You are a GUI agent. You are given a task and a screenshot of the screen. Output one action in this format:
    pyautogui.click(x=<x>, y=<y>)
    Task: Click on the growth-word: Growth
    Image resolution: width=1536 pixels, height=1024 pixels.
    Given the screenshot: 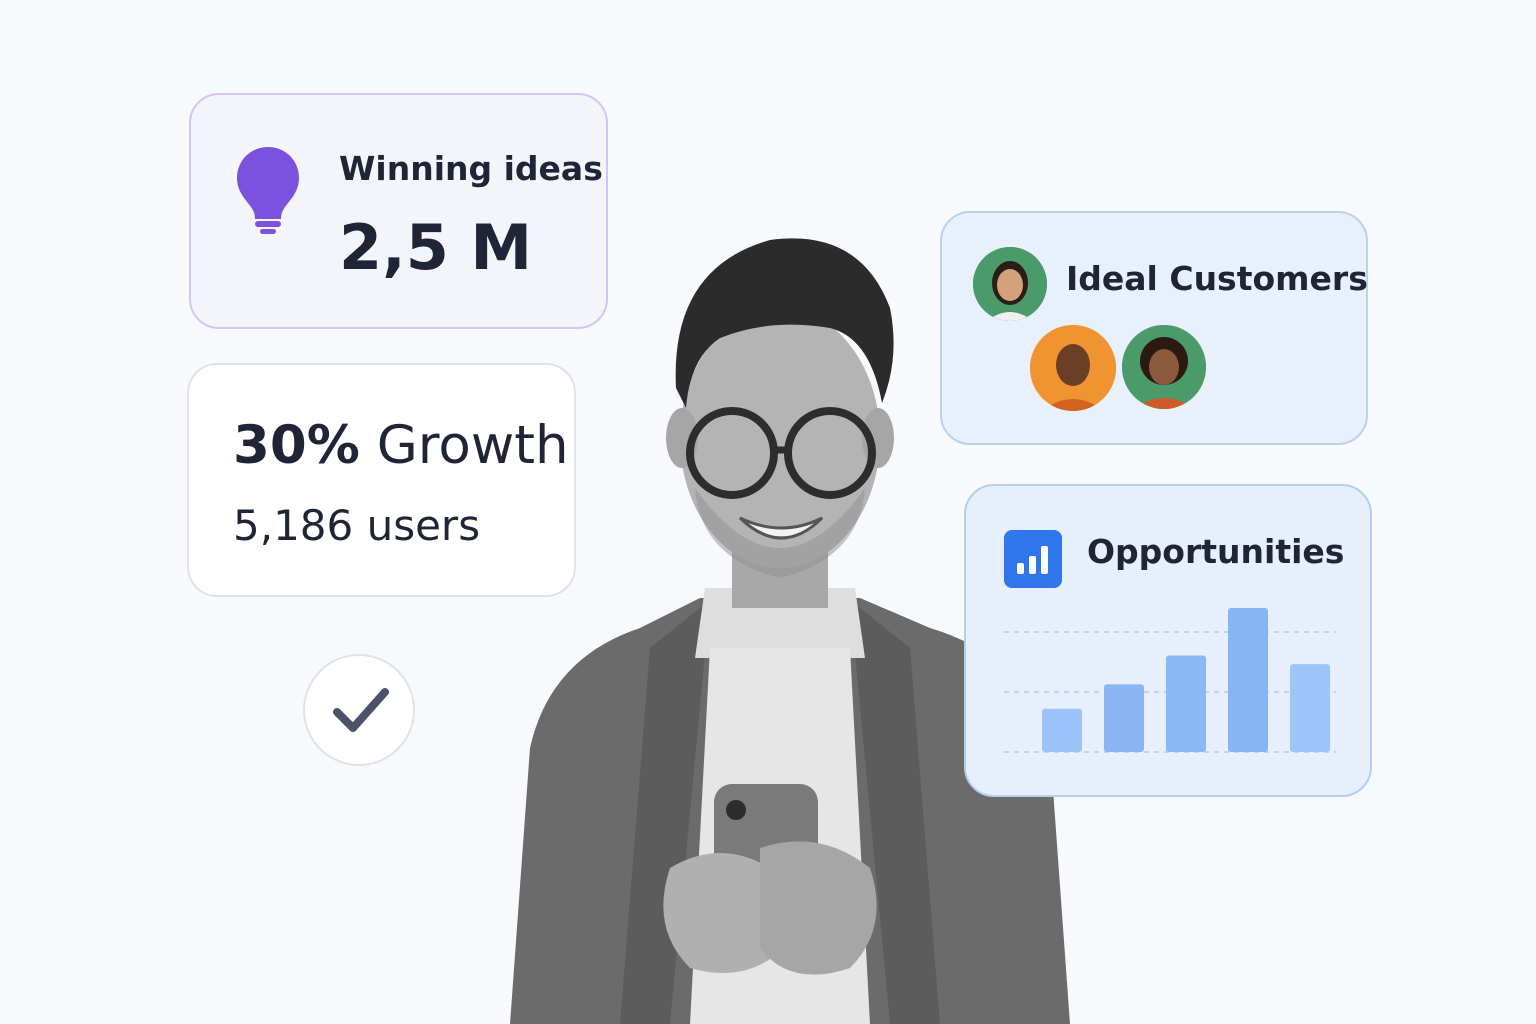 What is the action you would take?
    pyautogui.click(x=472, y=445)
    